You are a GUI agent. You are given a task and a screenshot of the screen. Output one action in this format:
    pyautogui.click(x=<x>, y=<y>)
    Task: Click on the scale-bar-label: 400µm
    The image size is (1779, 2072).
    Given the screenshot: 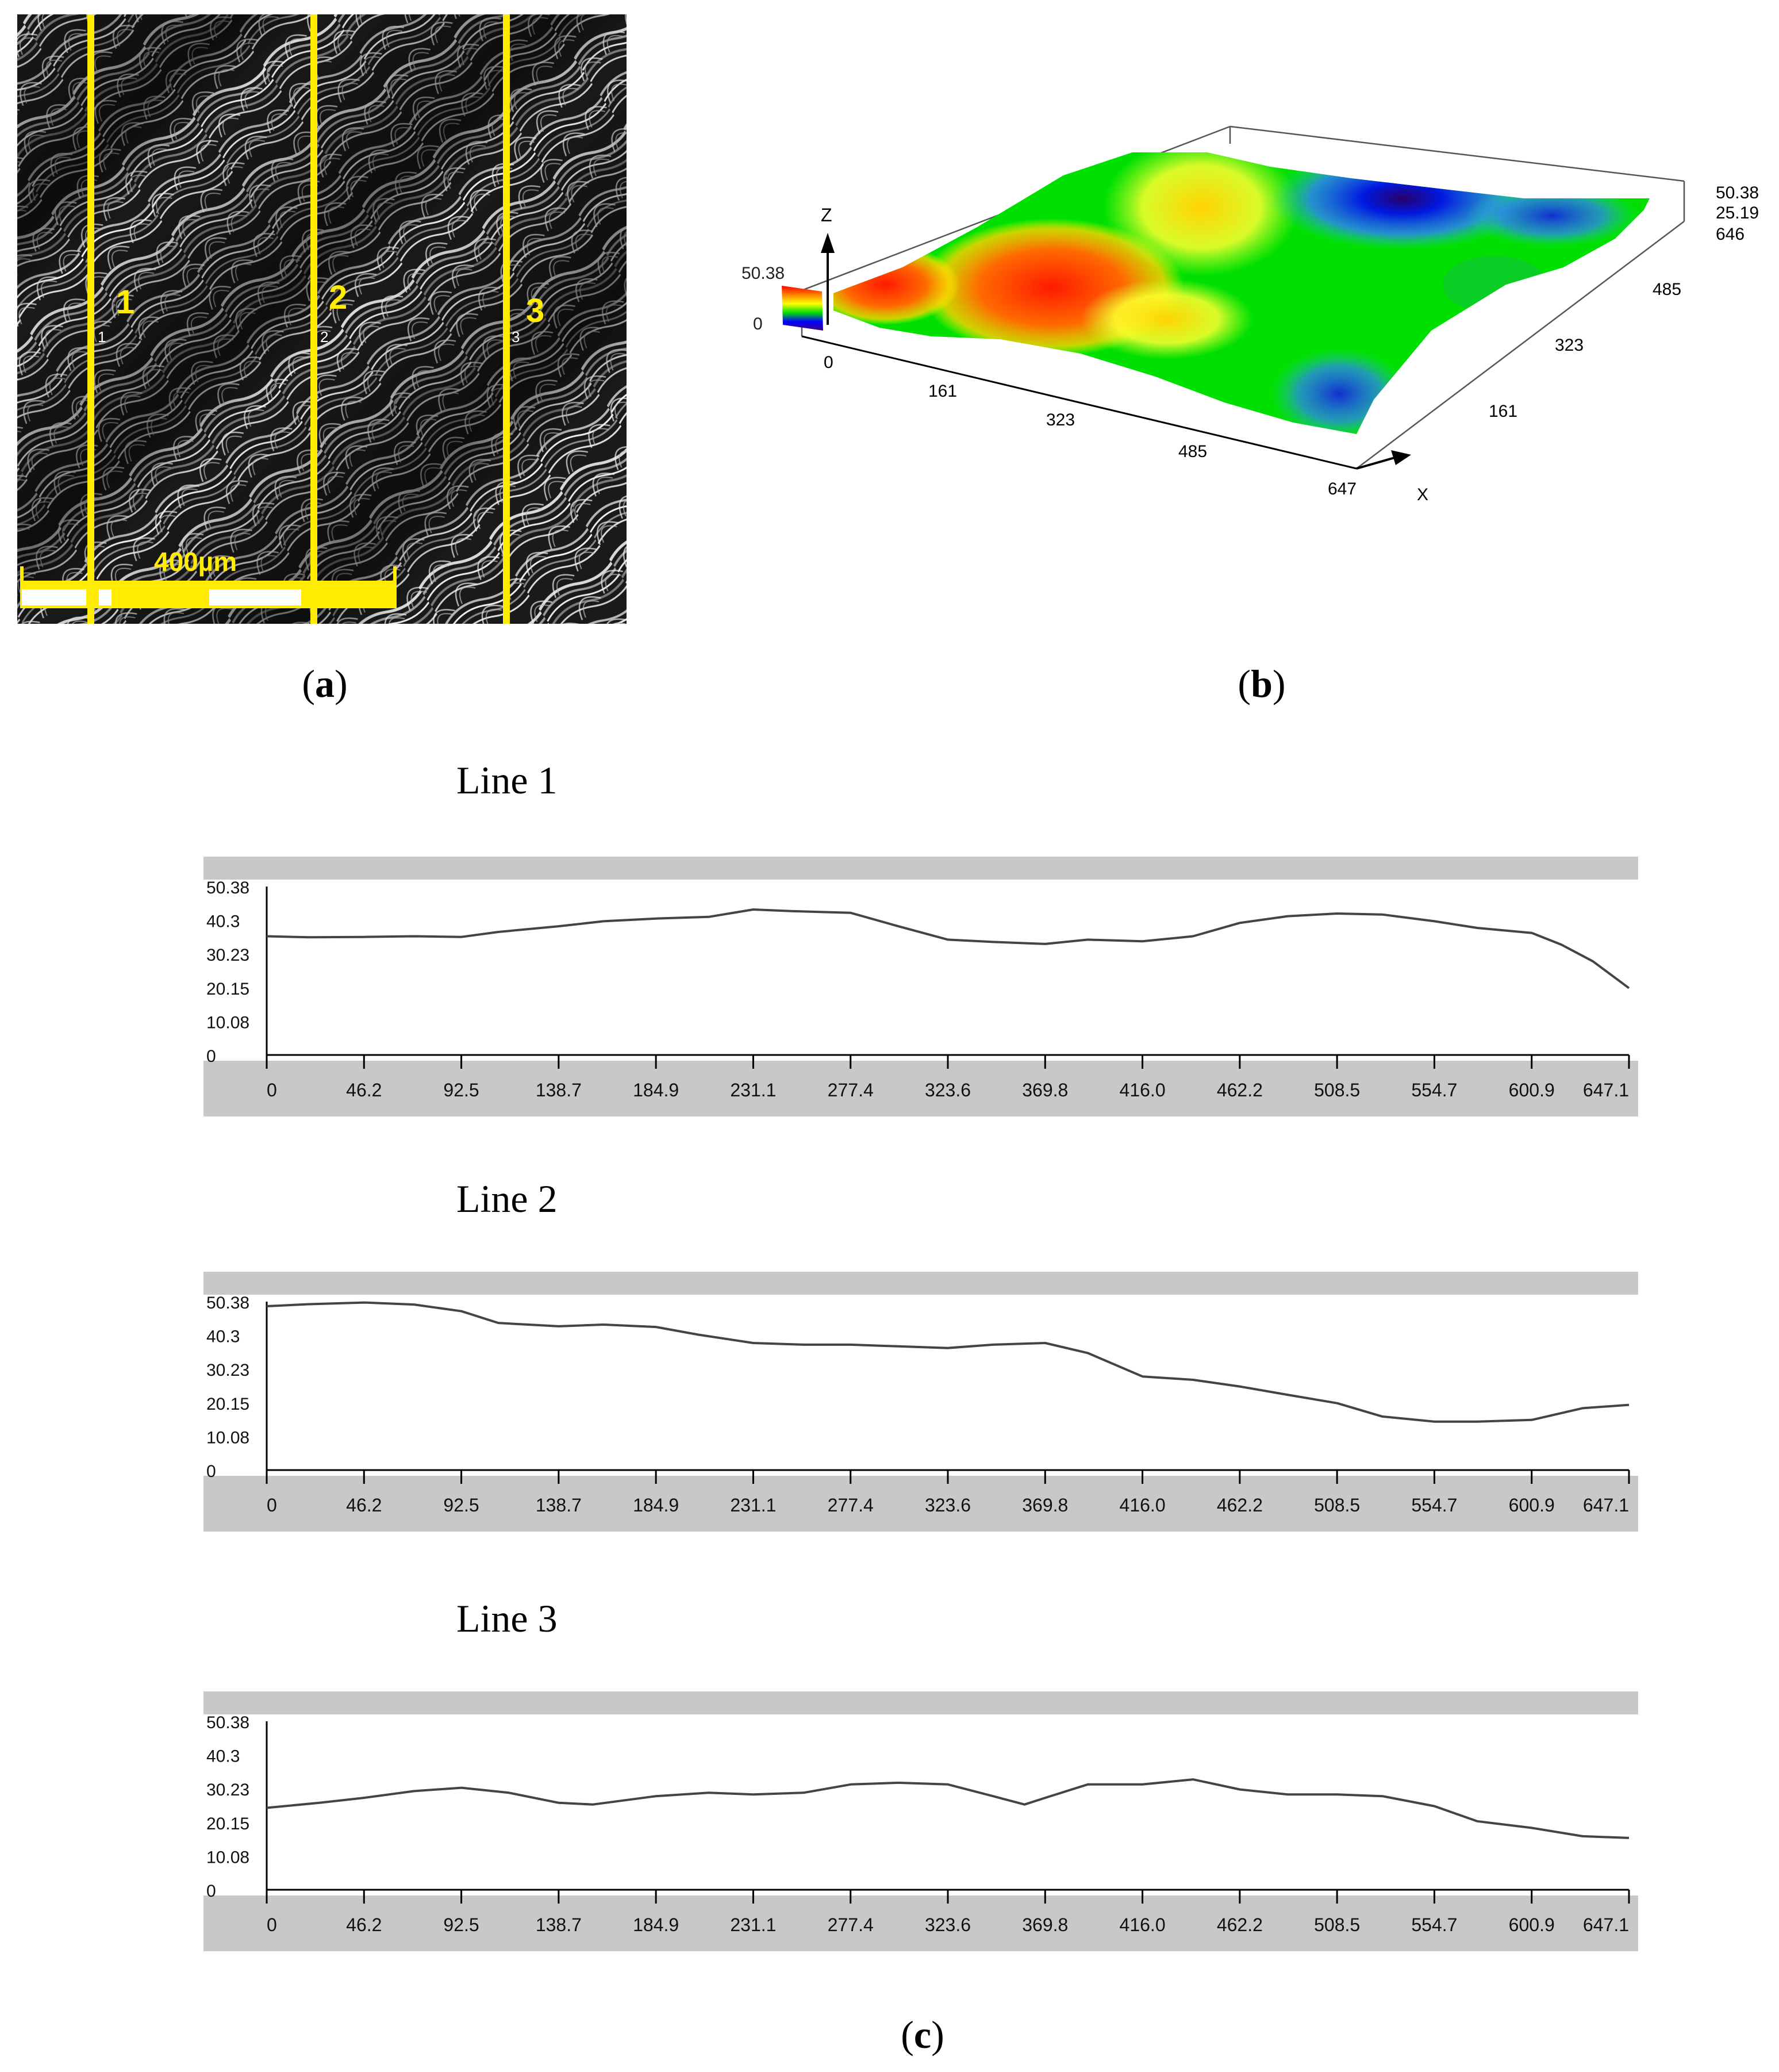 What is the action you would take?
    pyautogui.click(x=195, y=562)
    